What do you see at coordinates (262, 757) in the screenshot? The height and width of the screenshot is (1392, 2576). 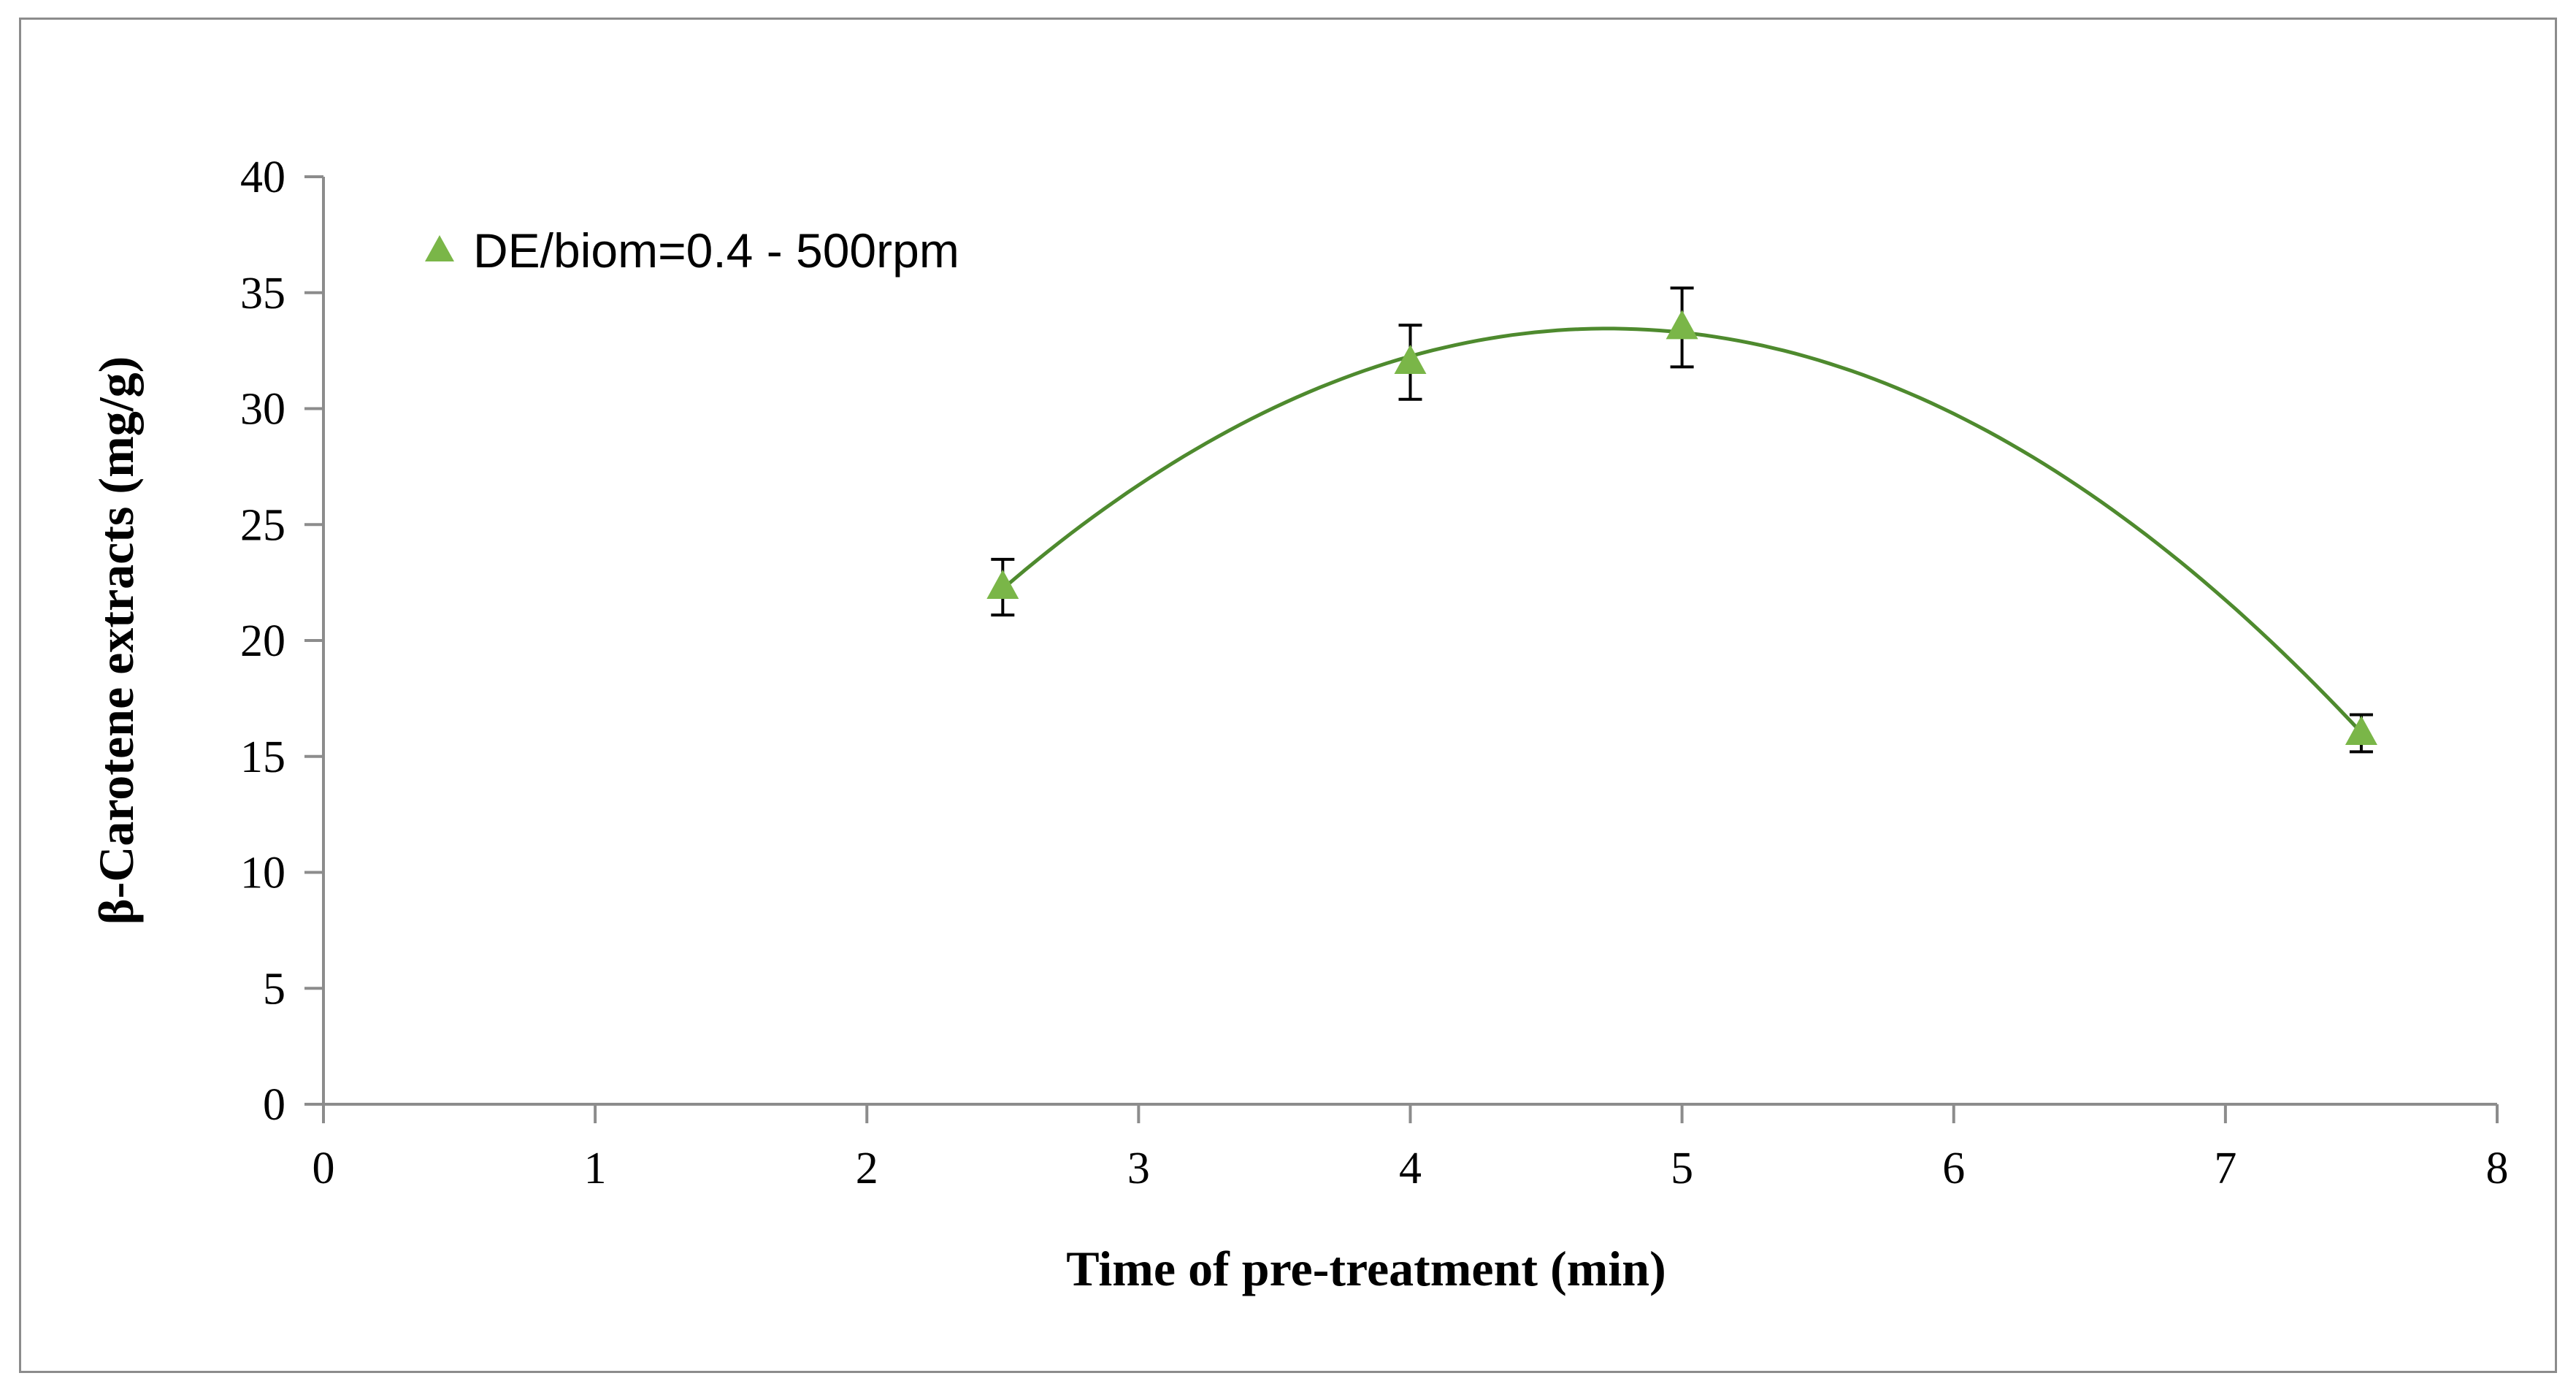 I see `y-tick-label: 15` at bounding box center [262, 757].